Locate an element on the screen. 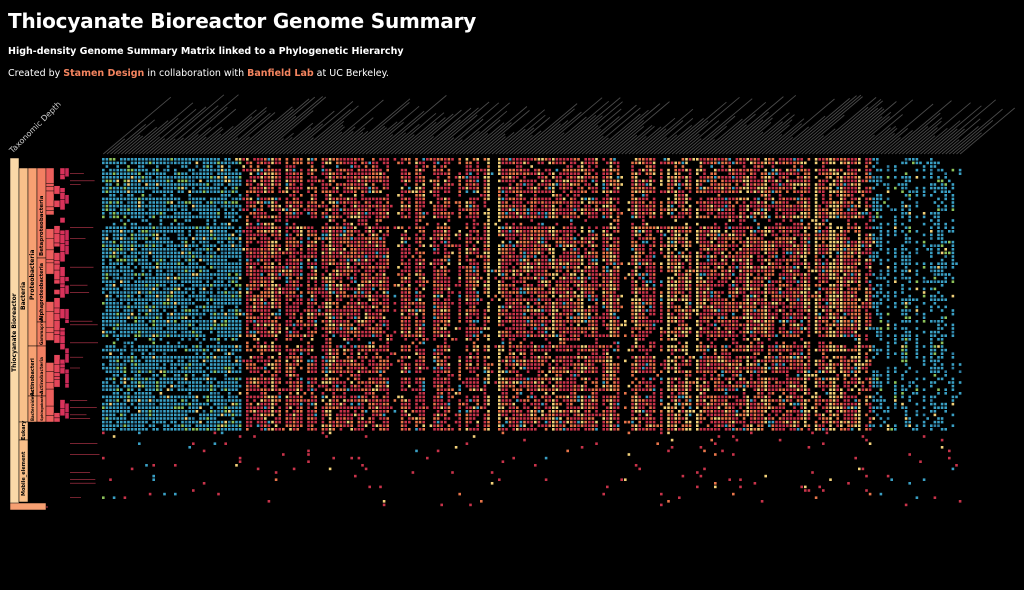  tree-label-alphaproteobacteria: Alphaproteobacteria is located at coordinates (42, 292).